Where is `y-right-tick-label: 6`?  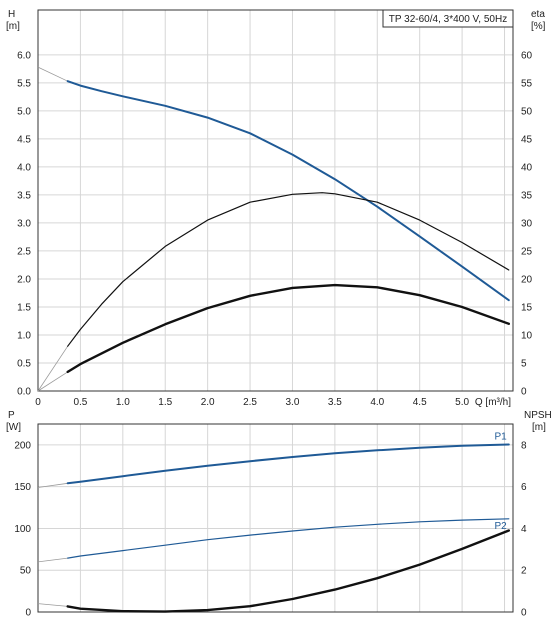
y-right-tick-label: 6 is located at coordinates (524, 487).